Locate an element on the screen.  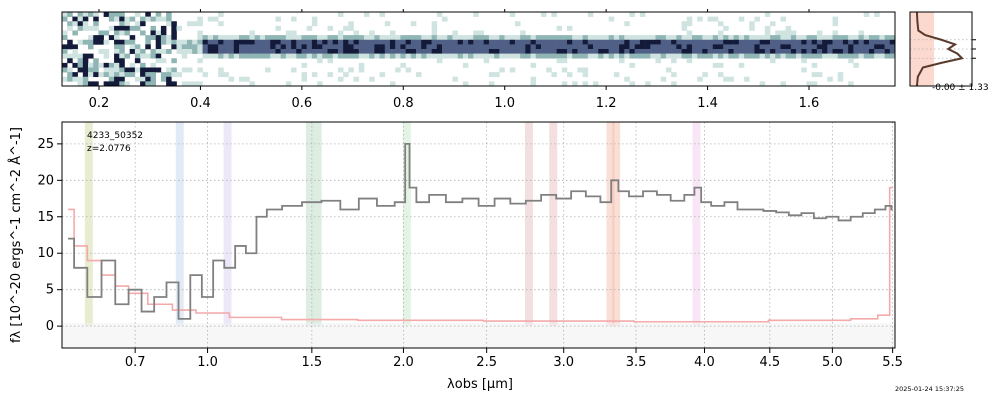
object-id-label: 4233_50352 is located at coordinates (115, 136).